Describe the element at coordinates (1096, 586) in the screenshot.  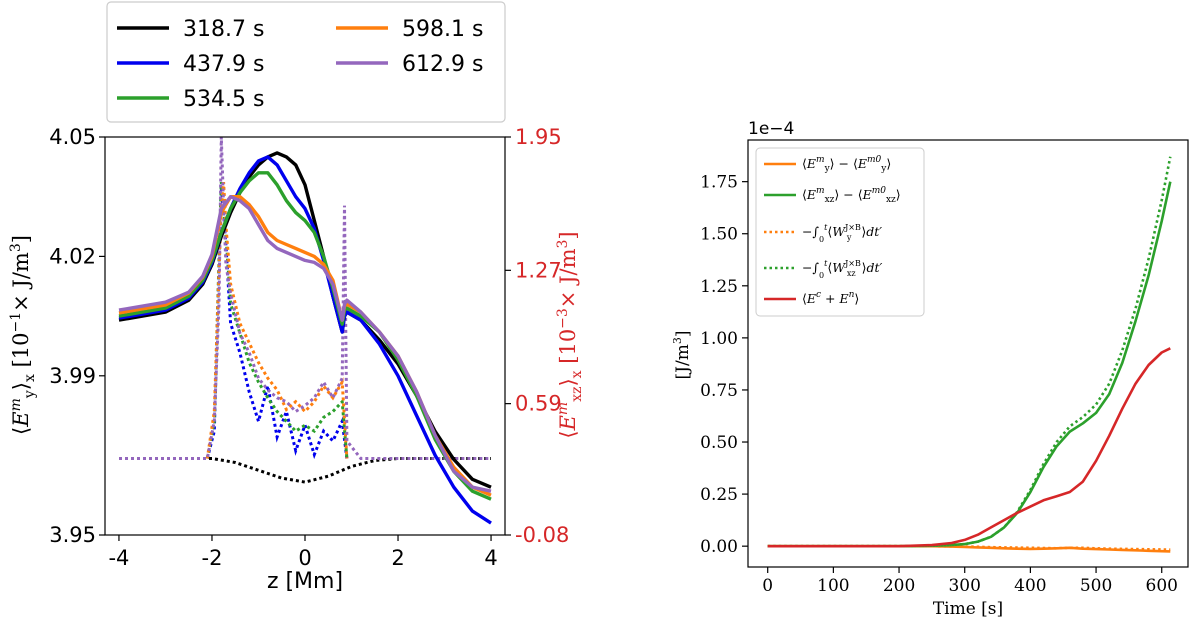
I see `right-xtick-label: 500` at that location.